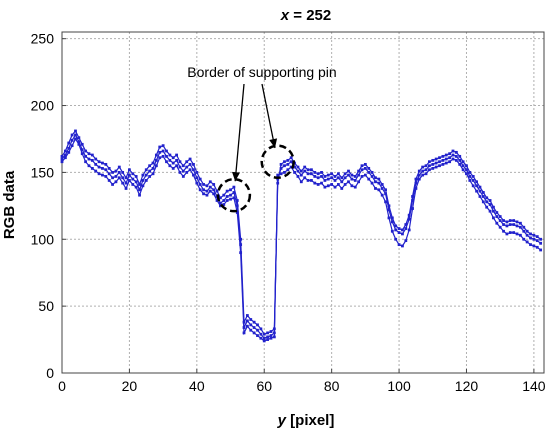 This screenshot has width=550, height=436. I want to click on x-tick-label: 40, so click(197, 386).